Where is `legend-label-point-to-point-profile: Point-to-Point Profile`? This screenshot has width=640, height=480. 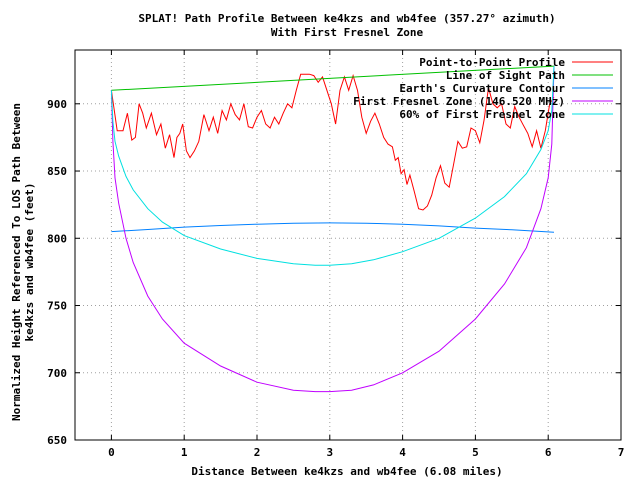
legend-label-point-to-point-profile: Point-to-Point Profile is located at coordinates (492, 62).